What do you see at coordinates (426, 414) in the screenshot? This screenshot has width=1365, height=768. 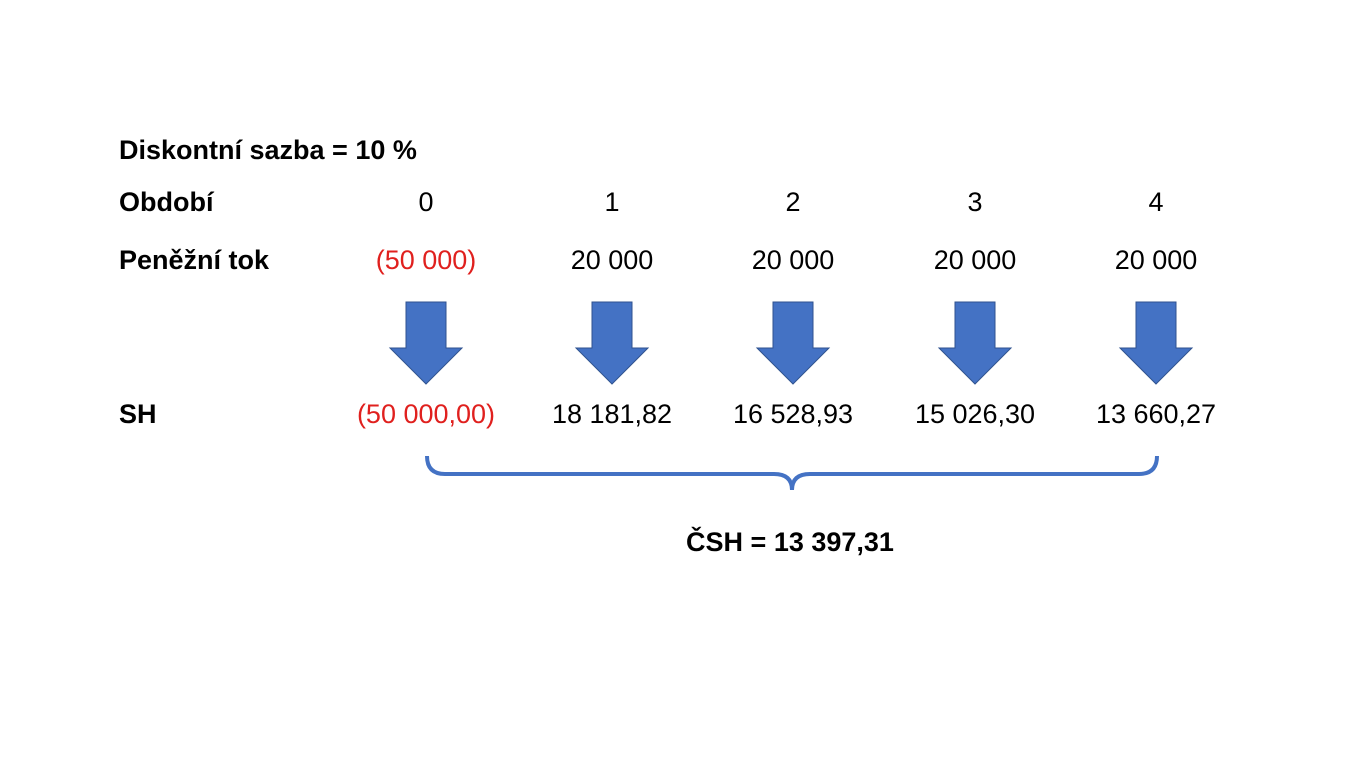 I see `cell: (50 000,00)` at bounding box center [426, 414].